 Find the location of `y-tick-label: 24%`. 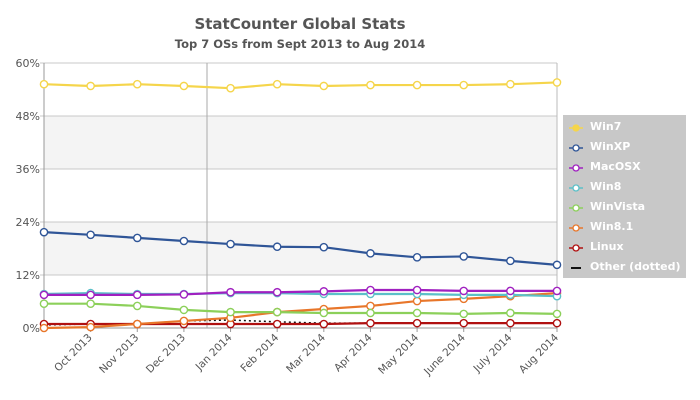

y-tick-label: 24% is located at coordinates (28, 222).